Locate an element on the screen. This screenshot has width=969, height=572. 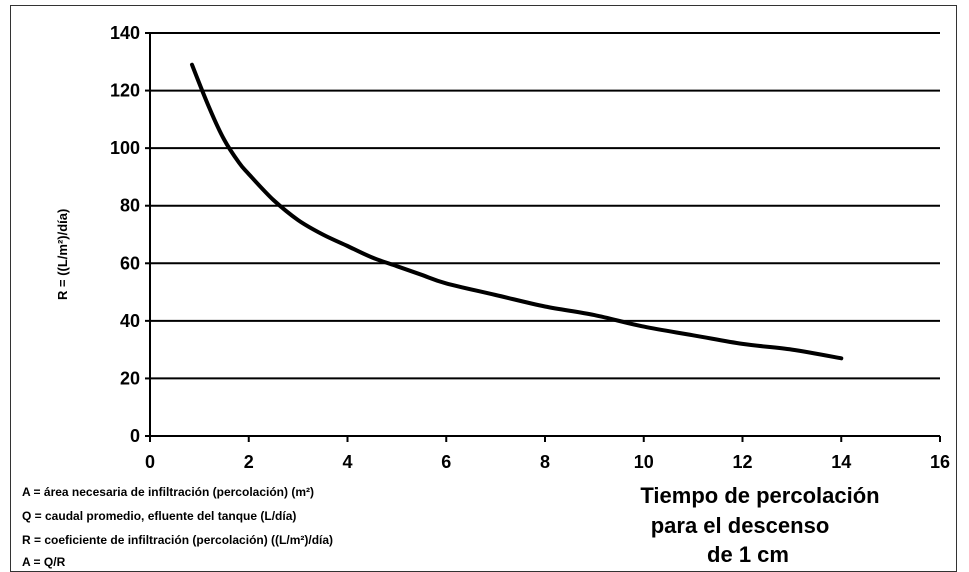
x-tick-label-16: 16 is located at coordinates (940, 462).